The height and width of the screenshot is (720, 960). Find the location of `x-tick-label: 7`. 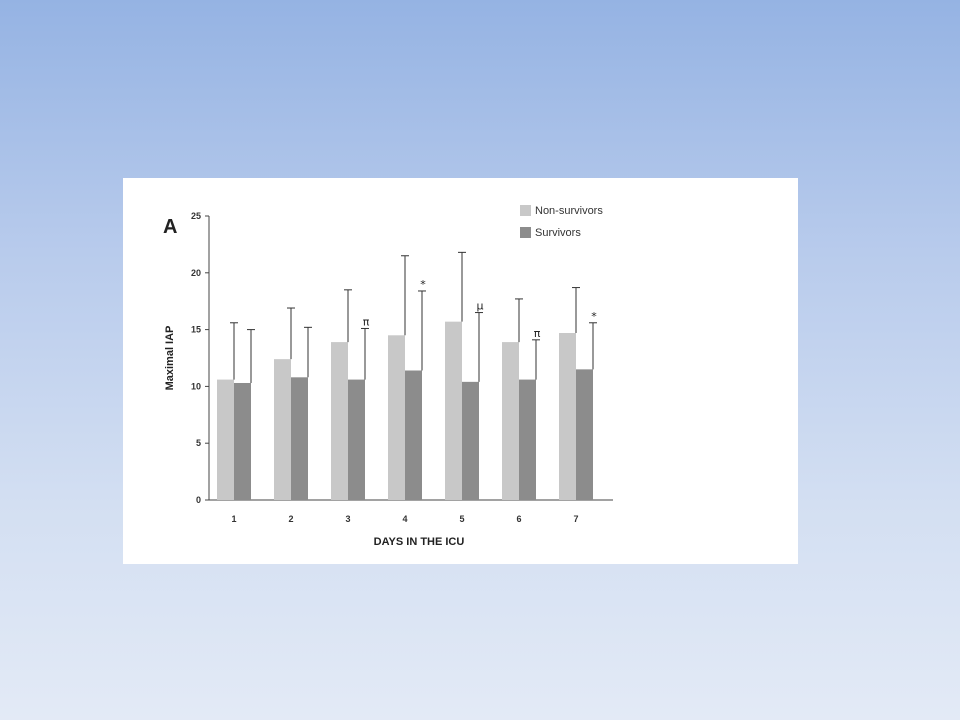

x-tick-label: 7 is located at coordinates (575, 519).